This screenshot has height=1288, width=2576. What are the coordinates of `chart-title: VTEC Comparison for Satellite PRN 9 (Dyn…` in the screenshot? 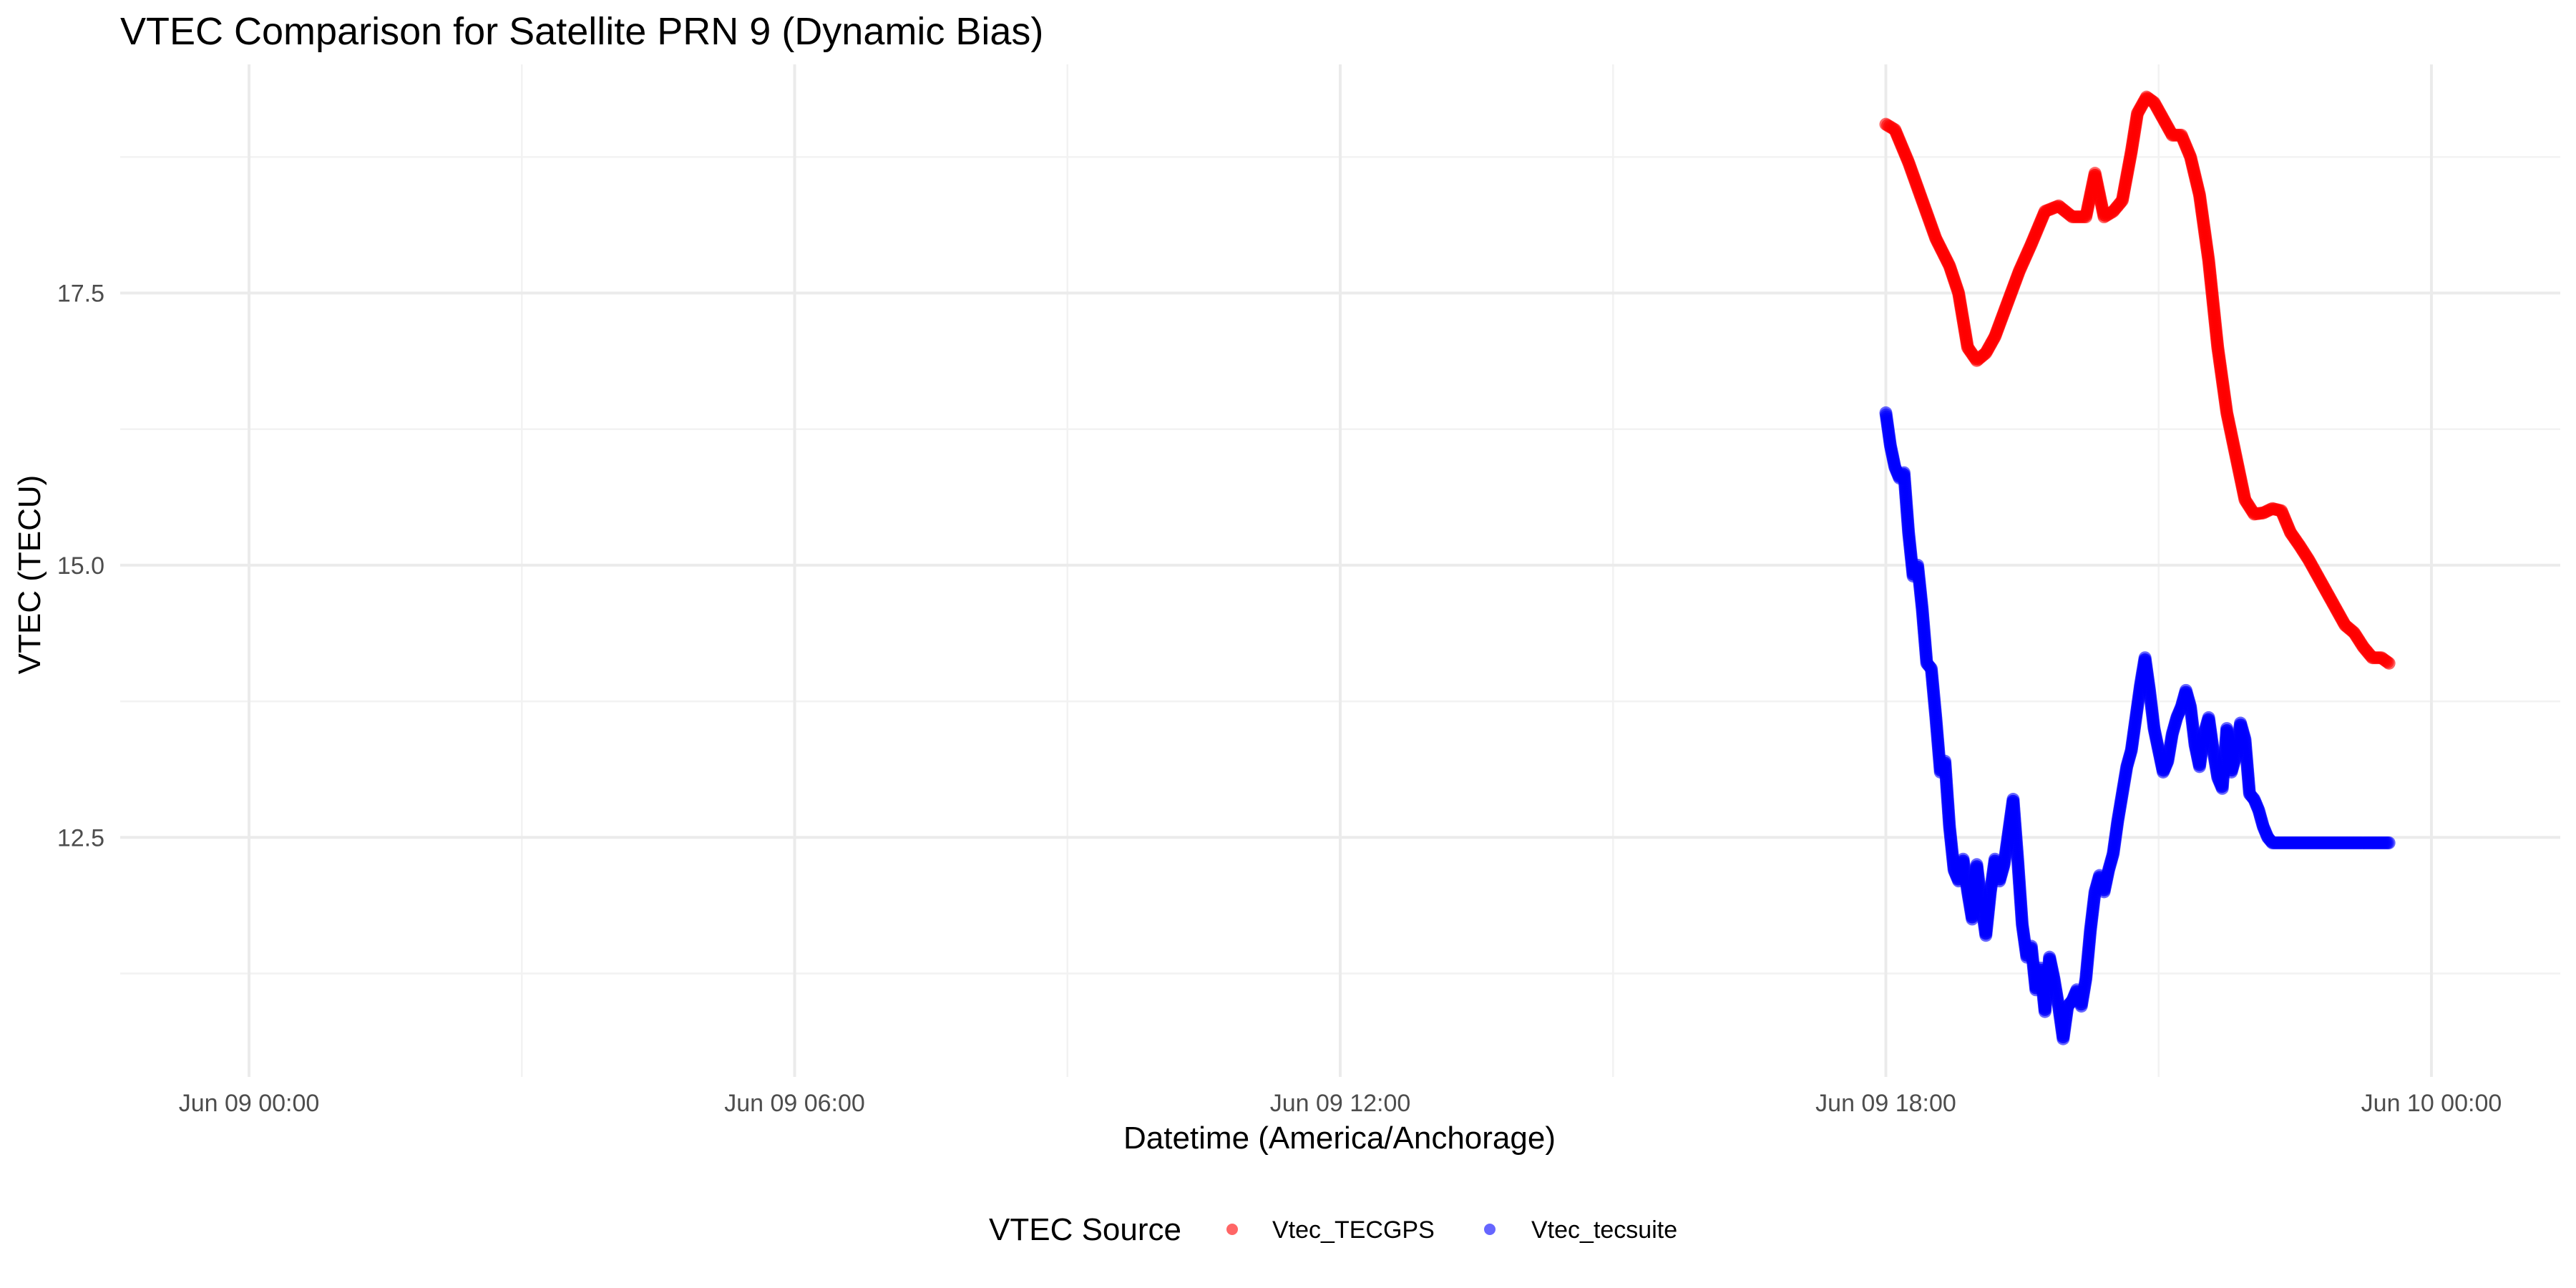 It's located at (581, 31).